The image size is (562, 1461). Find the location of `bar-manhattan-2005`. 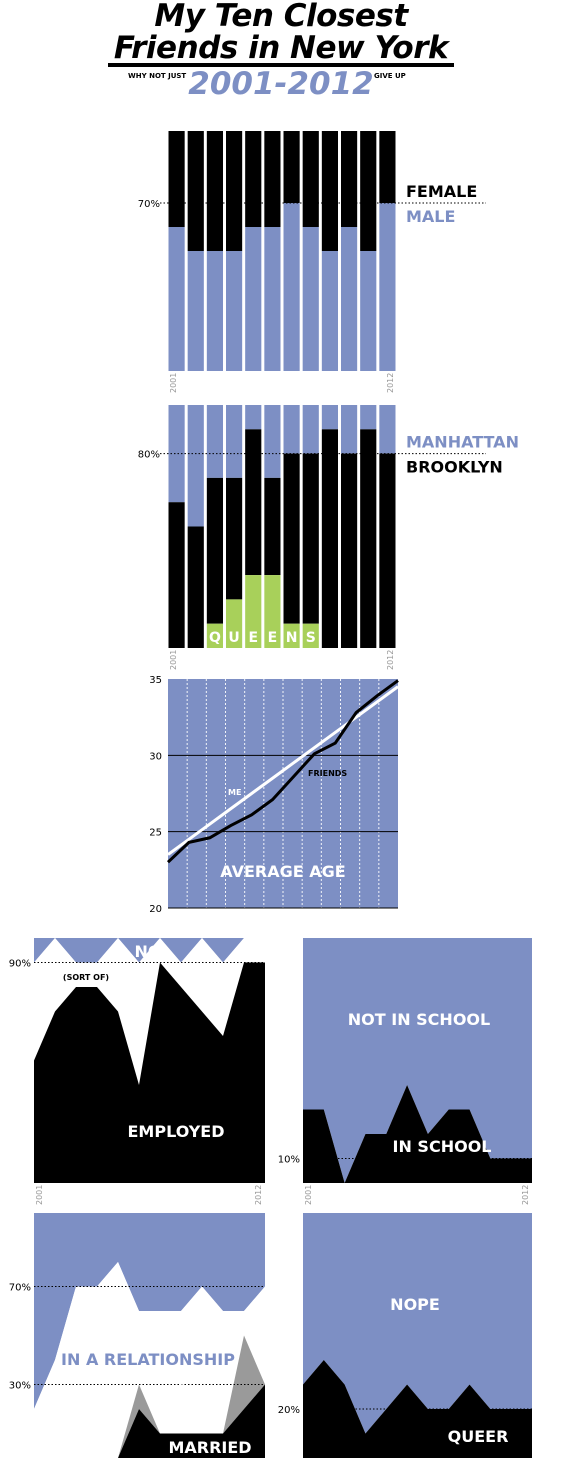

bar-manhattan-2005 is located at coordinates (253, 417).